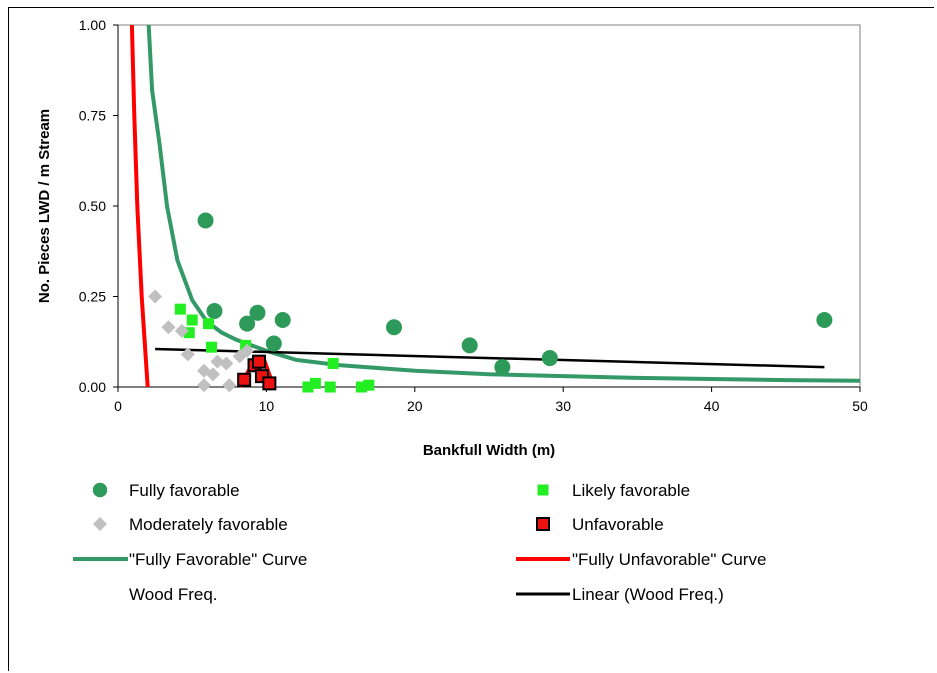  Describe the element at coordinates (669, 559) in the screenshot. I see `legend-label: "Fully Unfavorable" Curve` at that location.